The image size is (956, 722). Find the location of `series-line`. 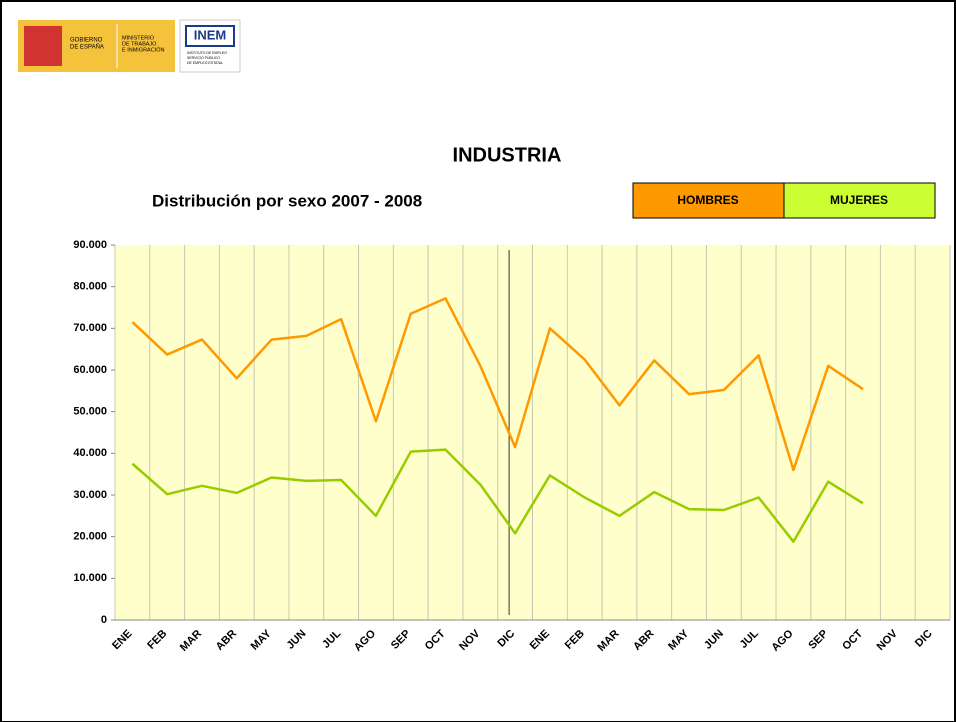

series-line is located at coordinates (497, 495).